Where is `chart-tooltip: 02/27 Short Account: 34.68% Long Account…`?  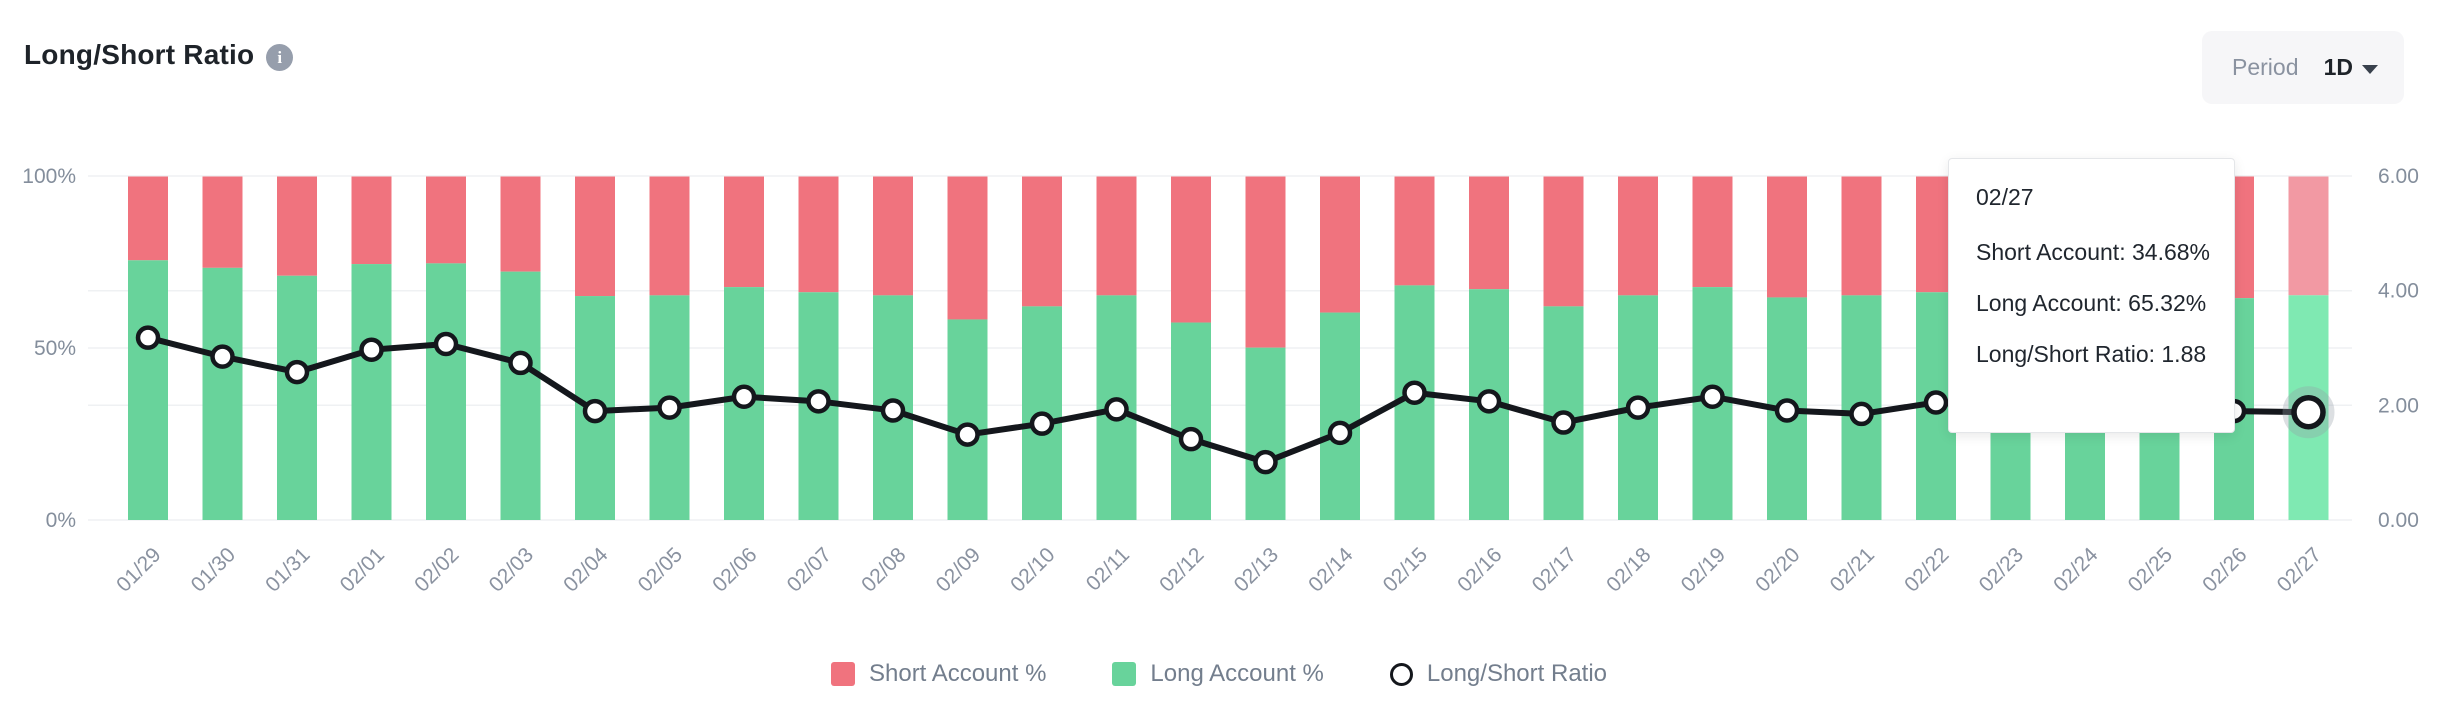 chart-tooltip: 02/27 Short Account: 34.68% Long Account… is located at coordinates (2091, 295).